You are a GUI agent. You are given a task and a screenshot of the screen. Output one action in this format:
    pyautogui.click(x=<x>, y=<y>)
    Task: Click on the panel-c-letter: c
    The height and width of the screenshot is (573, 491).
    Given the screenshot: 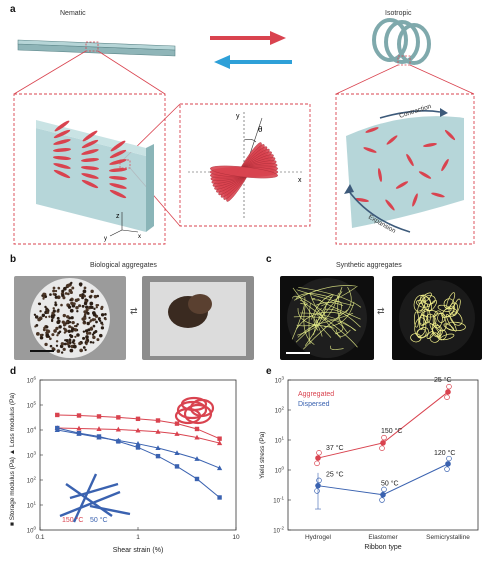 What is the action you would take?
    pyautogui.click(x=269, y=259)
    